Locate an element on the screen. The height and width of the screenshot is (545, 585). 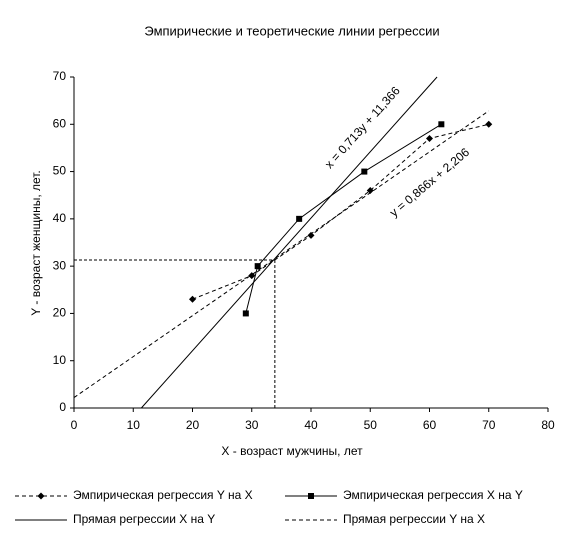
x-tick-label: 60 is located at coordinates (430, 425).